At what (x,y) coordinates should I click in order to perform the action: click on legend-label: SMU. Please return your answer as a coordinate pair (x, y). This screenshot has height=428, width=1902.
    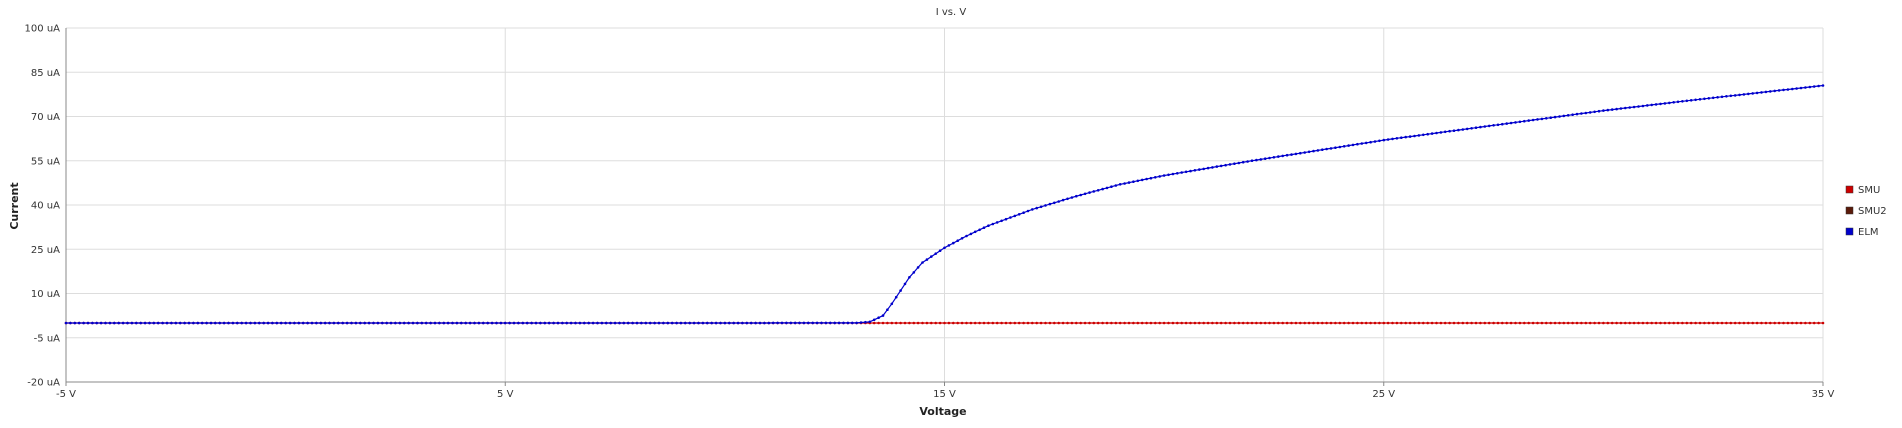
    Looking at the image, I should click on (1869, 190).